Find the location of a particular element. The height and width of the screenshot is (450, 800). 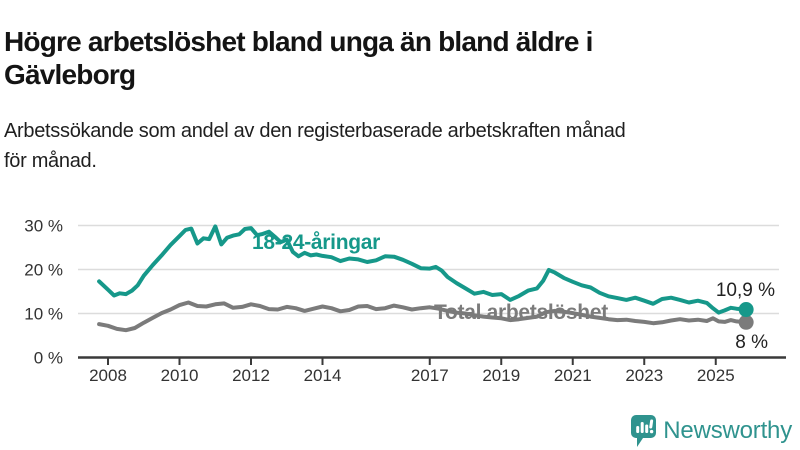

series-label-total: Total arbetslöshet is located at coordinates (521, 312).